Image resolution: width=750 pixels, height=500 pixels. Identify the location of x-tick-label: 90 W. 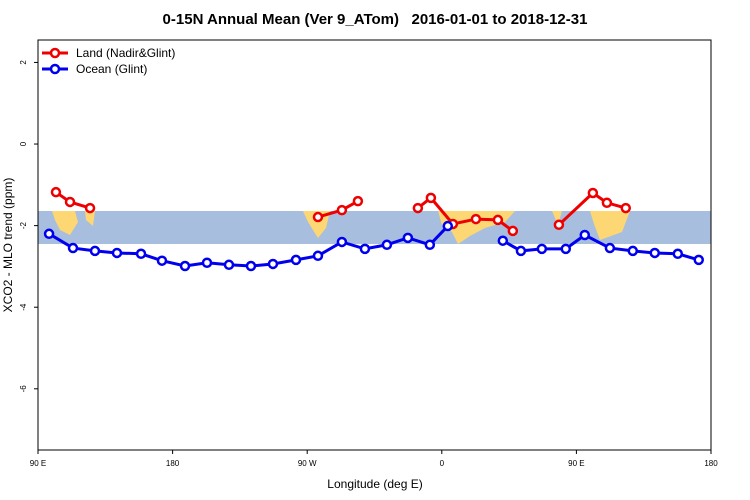
(307, 463).